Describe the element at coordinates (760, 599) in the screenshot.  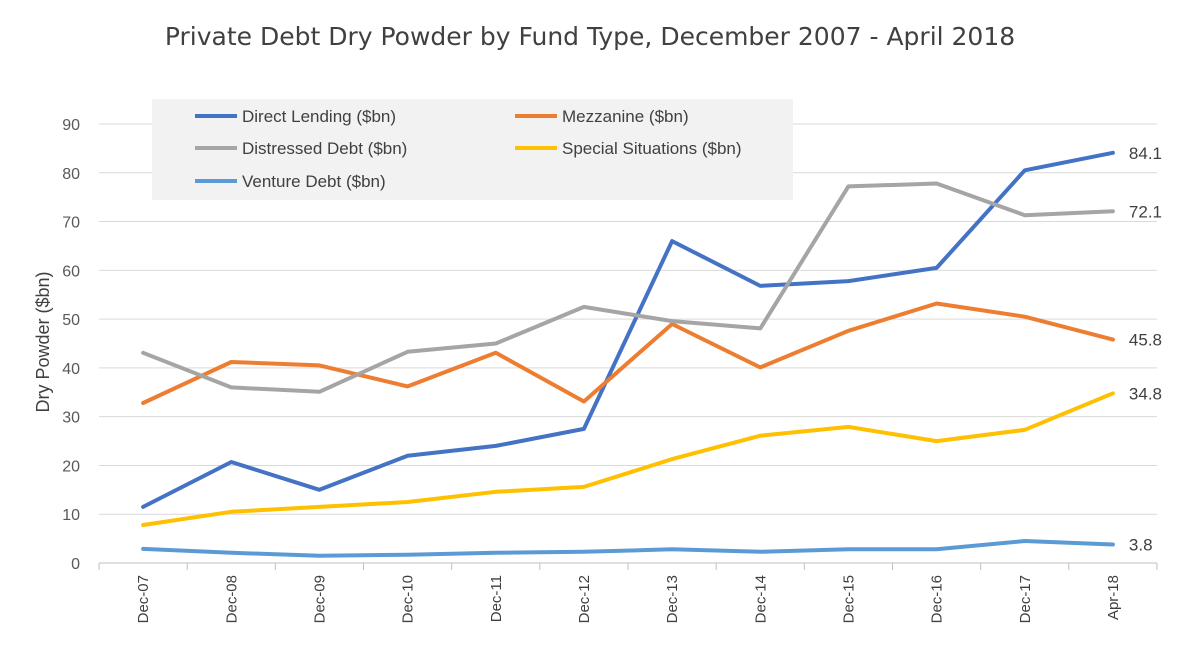
I see `x-tick-label: Dec-14` at that location.